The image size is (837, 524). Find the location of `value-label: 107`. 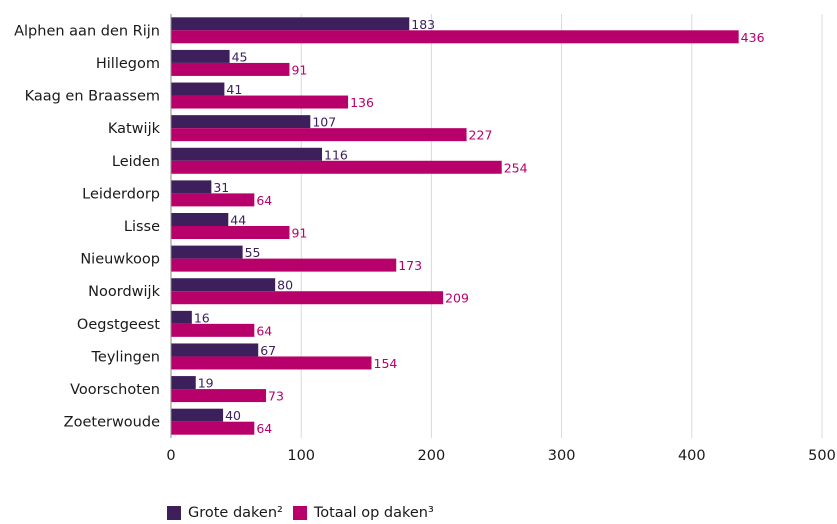

value-label: 107 is located at coordinates (324, 122).